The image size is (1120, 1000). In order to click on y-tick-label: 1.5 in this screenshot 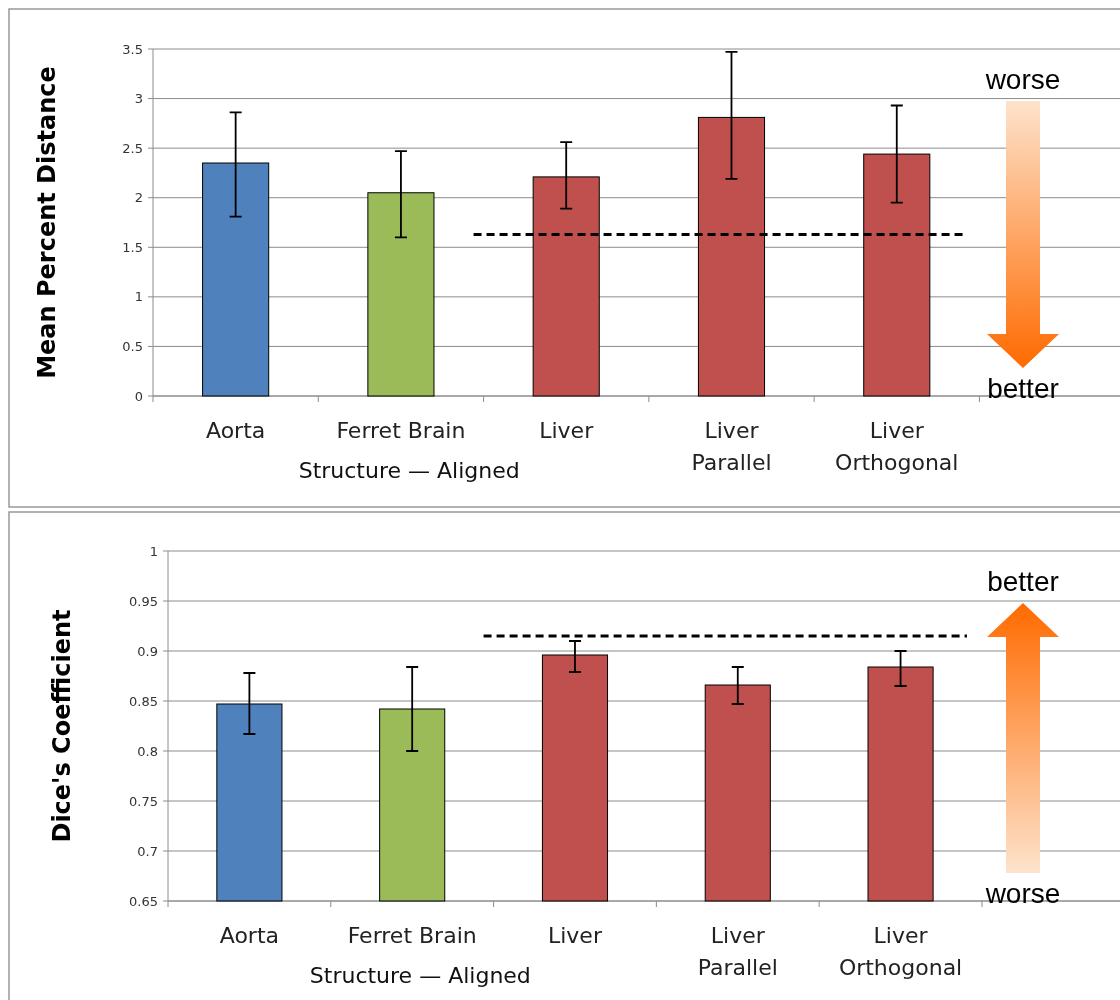, I will do `click(132, 247)`.